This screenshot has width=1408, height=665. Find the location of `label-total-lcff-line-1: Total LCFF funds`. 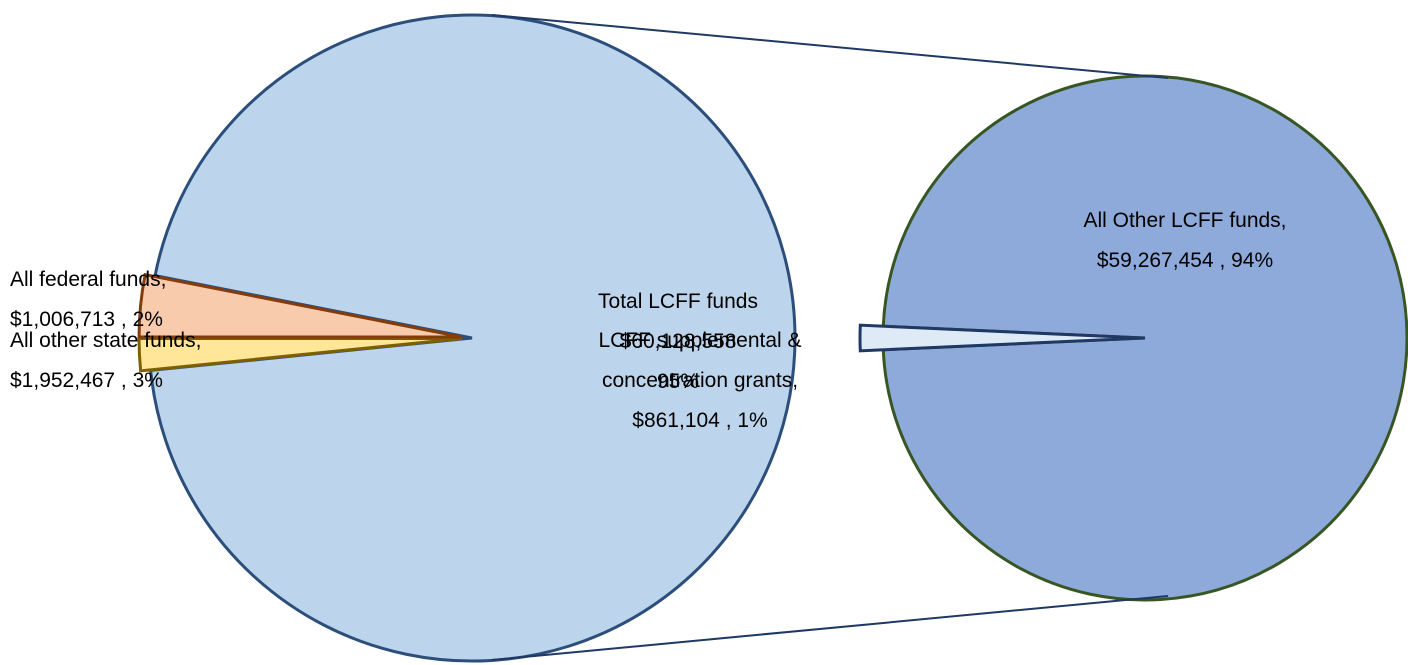

label-total-lcff-line-1: Total LCFF funds is located at coordinates (678, 301).